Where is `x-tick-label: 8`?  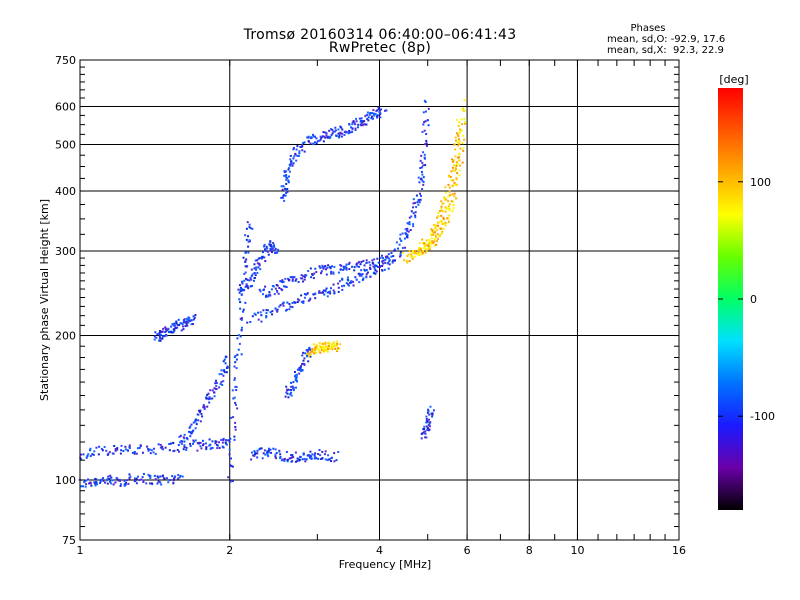 x-tick-label: 8 is located at coordinates (529, 550).